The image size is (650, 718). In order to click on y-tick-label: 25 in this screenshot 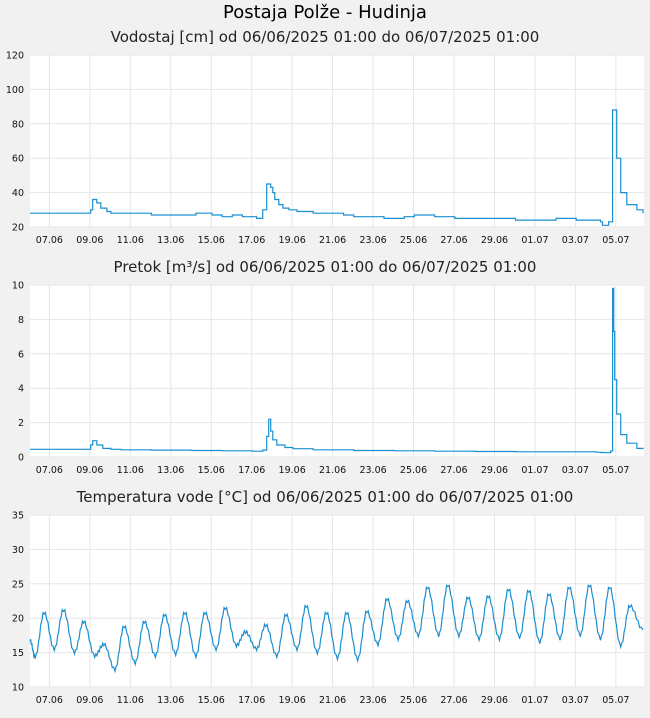, I will do `click(18, 584)`.